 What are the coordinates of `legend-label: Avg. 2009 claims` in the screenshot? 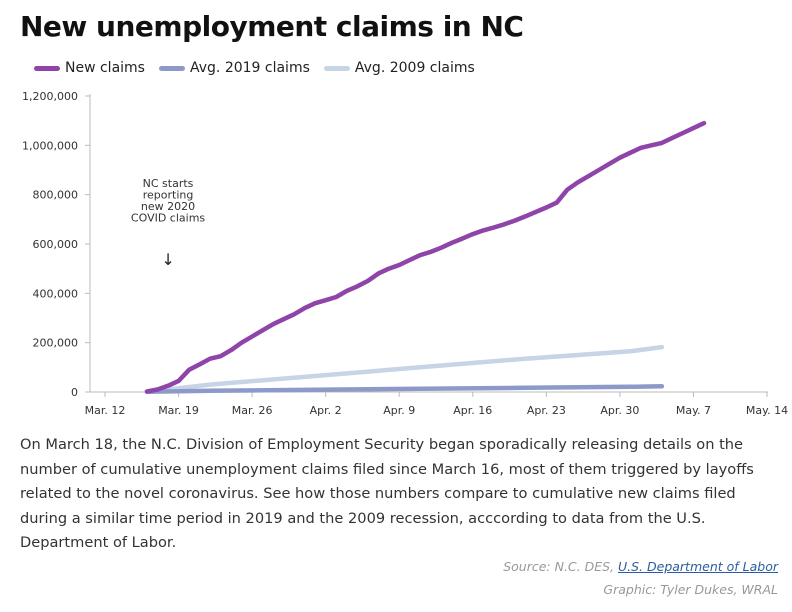 It's located at (414, 68).